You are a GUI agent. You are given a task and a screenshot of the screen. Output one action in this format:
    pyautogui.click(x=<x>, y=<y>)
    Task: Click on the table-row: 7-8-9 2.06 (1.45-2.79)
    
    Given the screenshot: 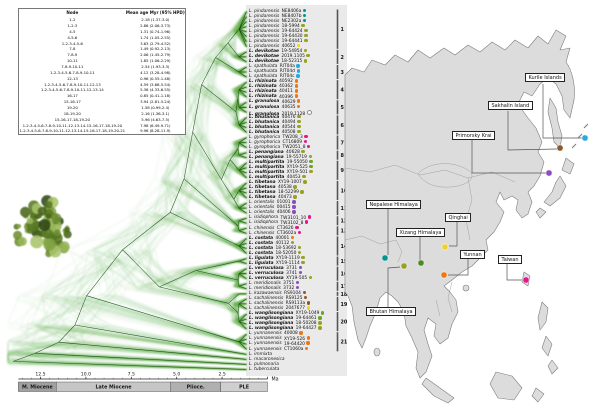 What is the action you would take?
    pyautogui.click(x=102, y=55)
    